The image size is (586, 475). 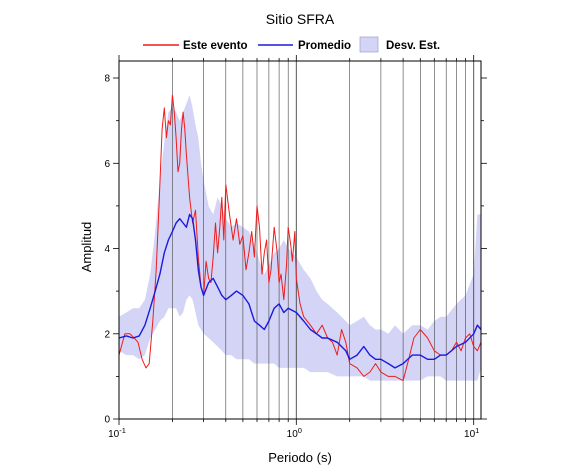 What do you see at coordinates (86, 247) in the screenshot?
I see `y-axis-label: Amplitud` at bounding box center [86, 247].